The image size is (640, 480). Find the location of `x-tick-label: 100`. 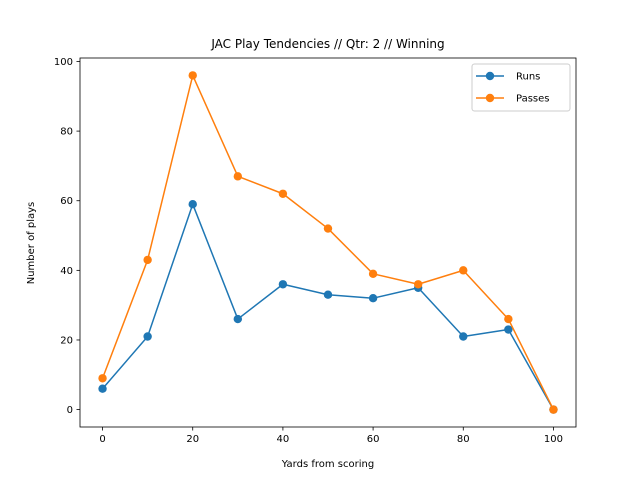

x-tick-label: 100 is located at coordinates (553, 439).